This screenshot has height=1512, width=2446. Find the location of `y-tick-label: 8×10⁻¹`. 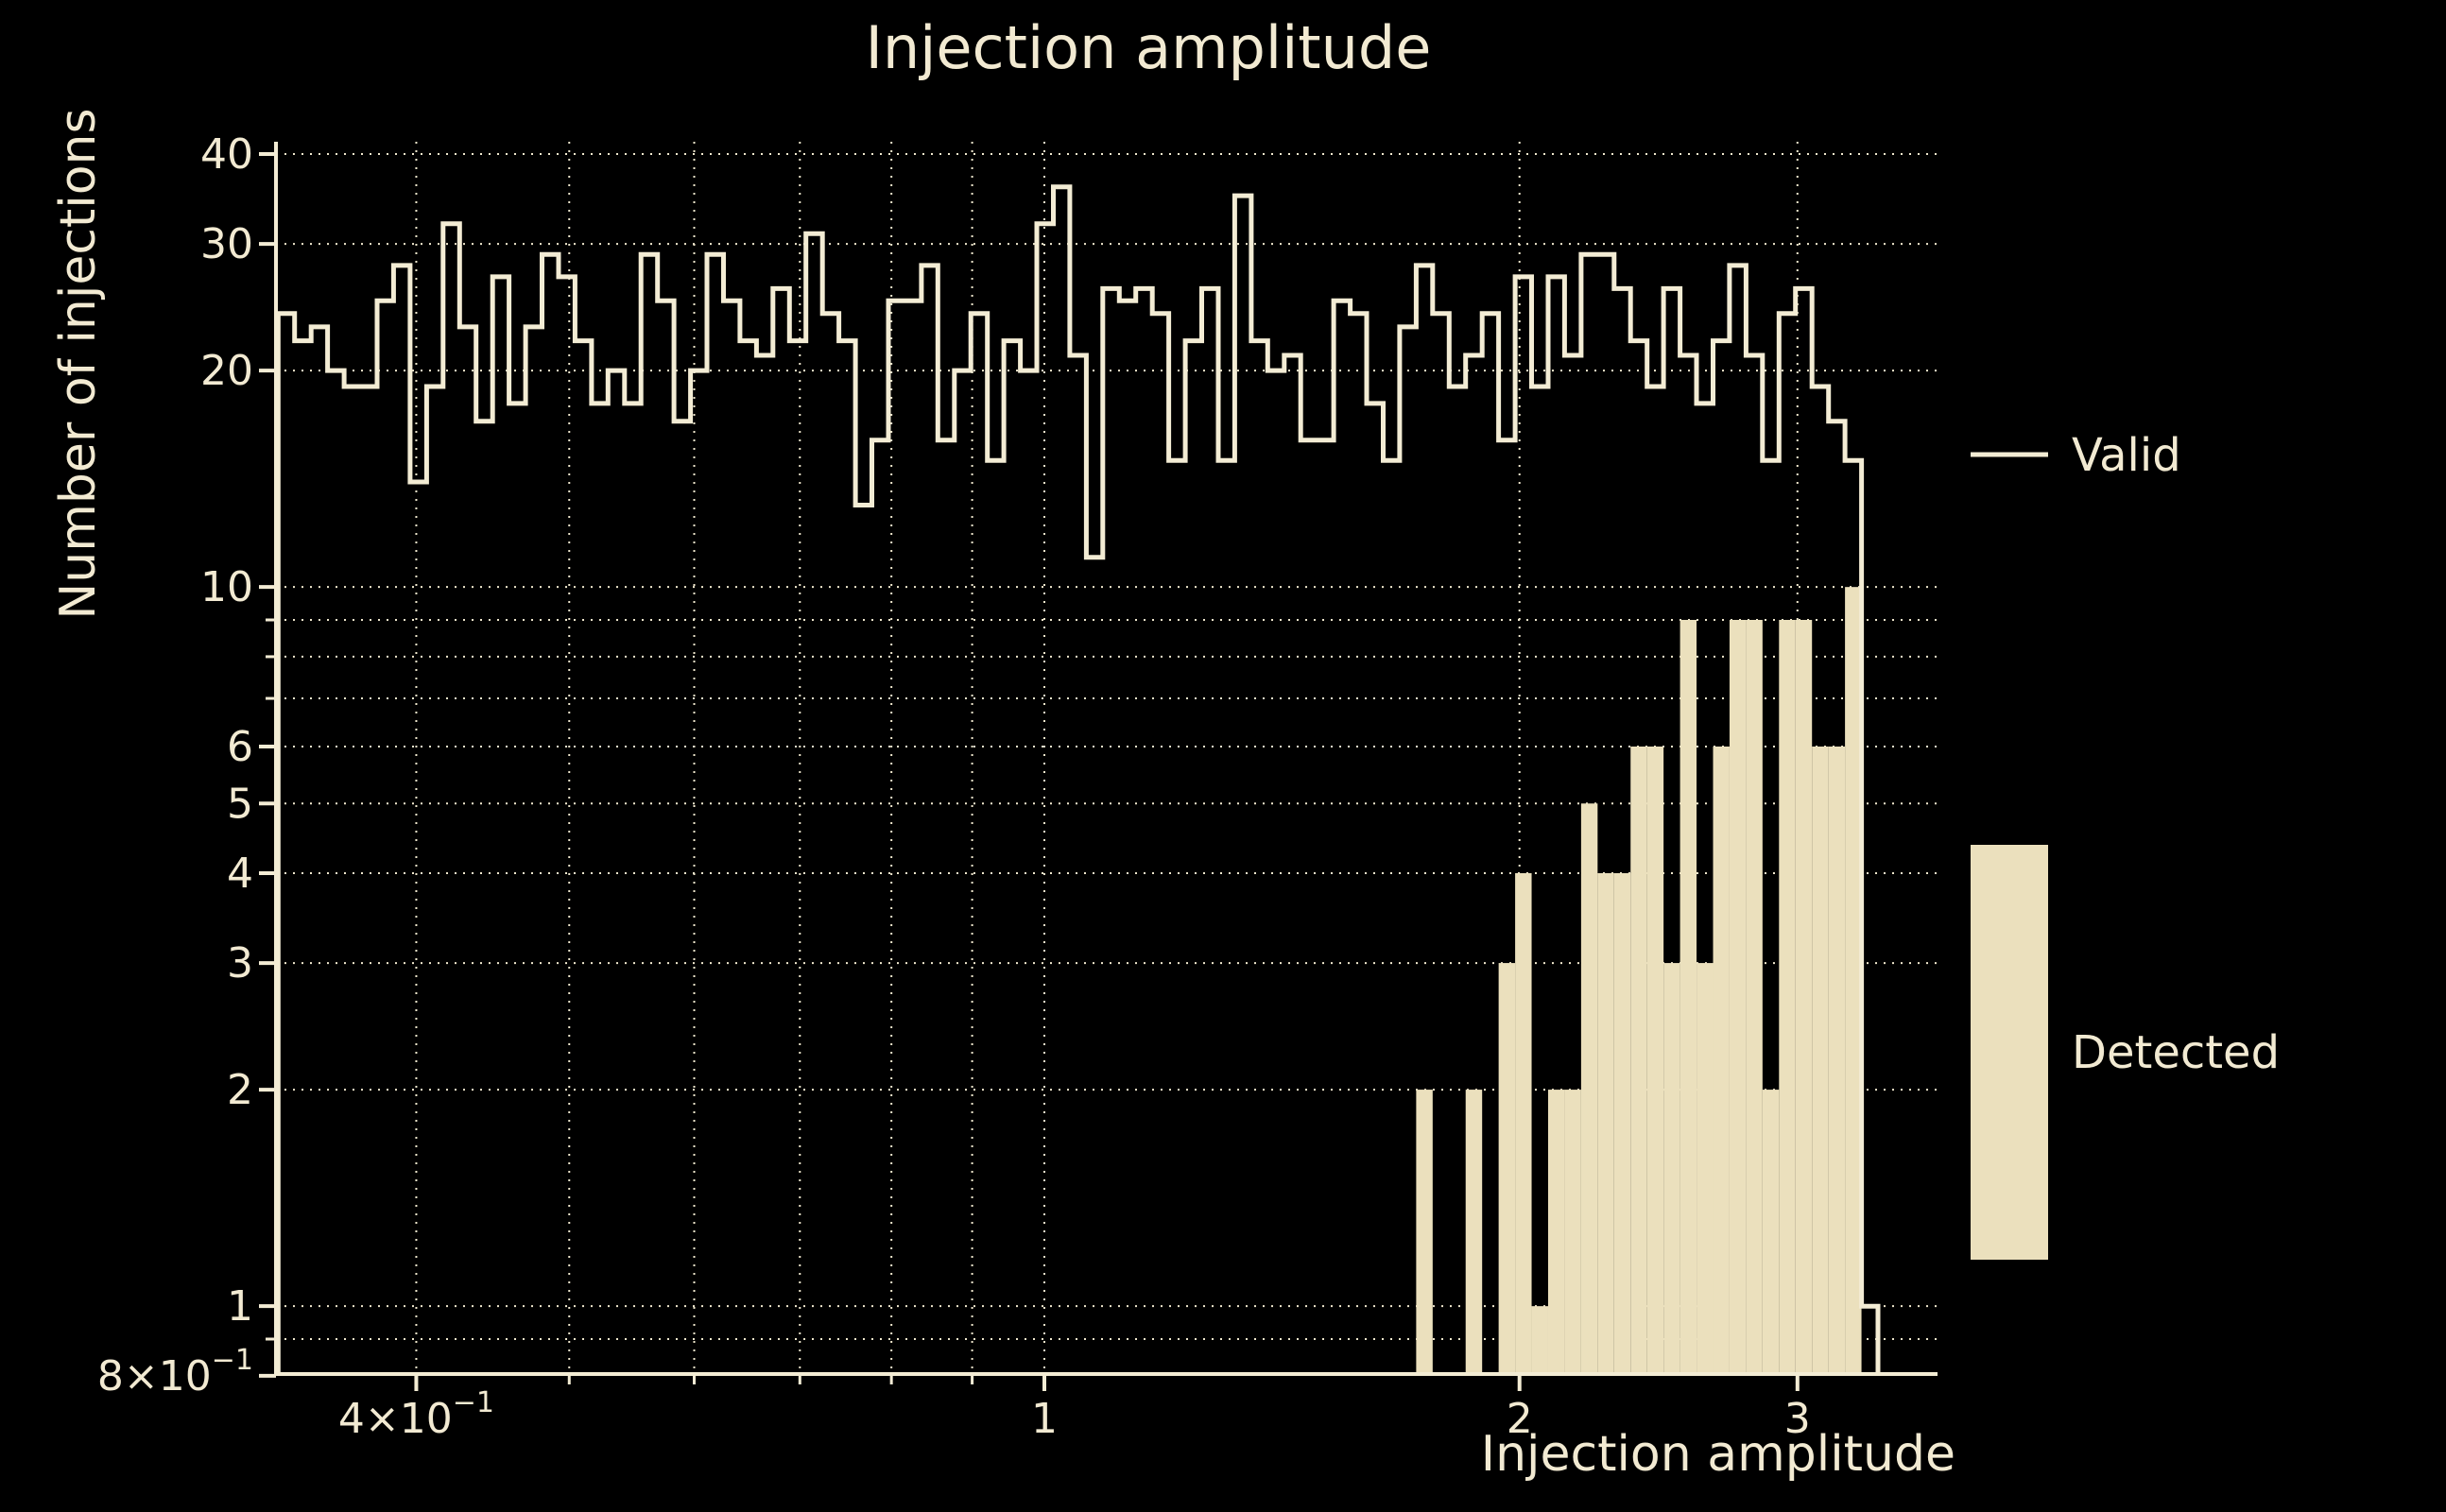

y-tick-label: 8×10⁻¹ is located at coordinates (175, 1372).